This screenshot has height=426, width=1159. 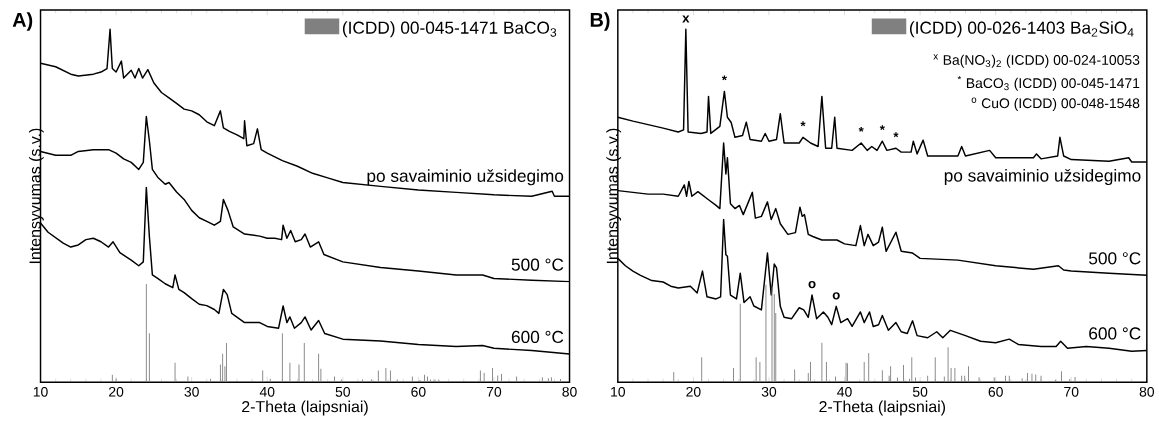 I want to click on chart-title: B), so click(x=600, y=21).